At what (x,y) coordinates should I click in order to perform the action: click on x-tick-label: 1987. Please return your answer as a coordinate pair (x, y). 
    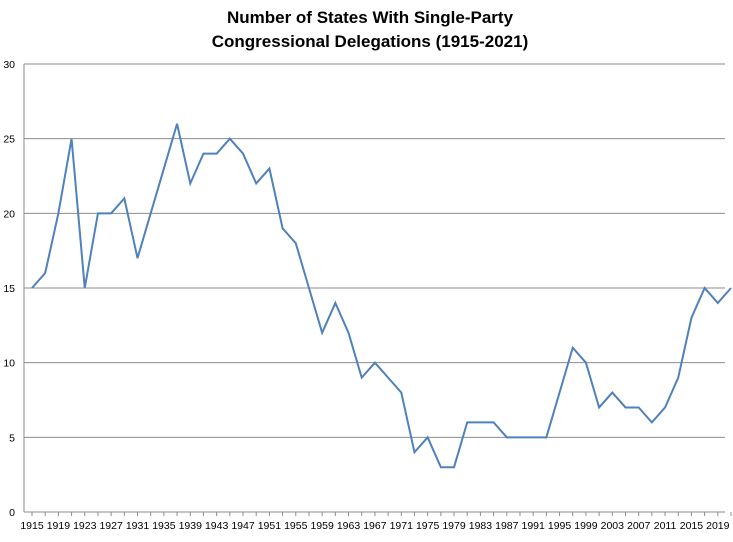
    Looking at the image, I should click on (507, 526).